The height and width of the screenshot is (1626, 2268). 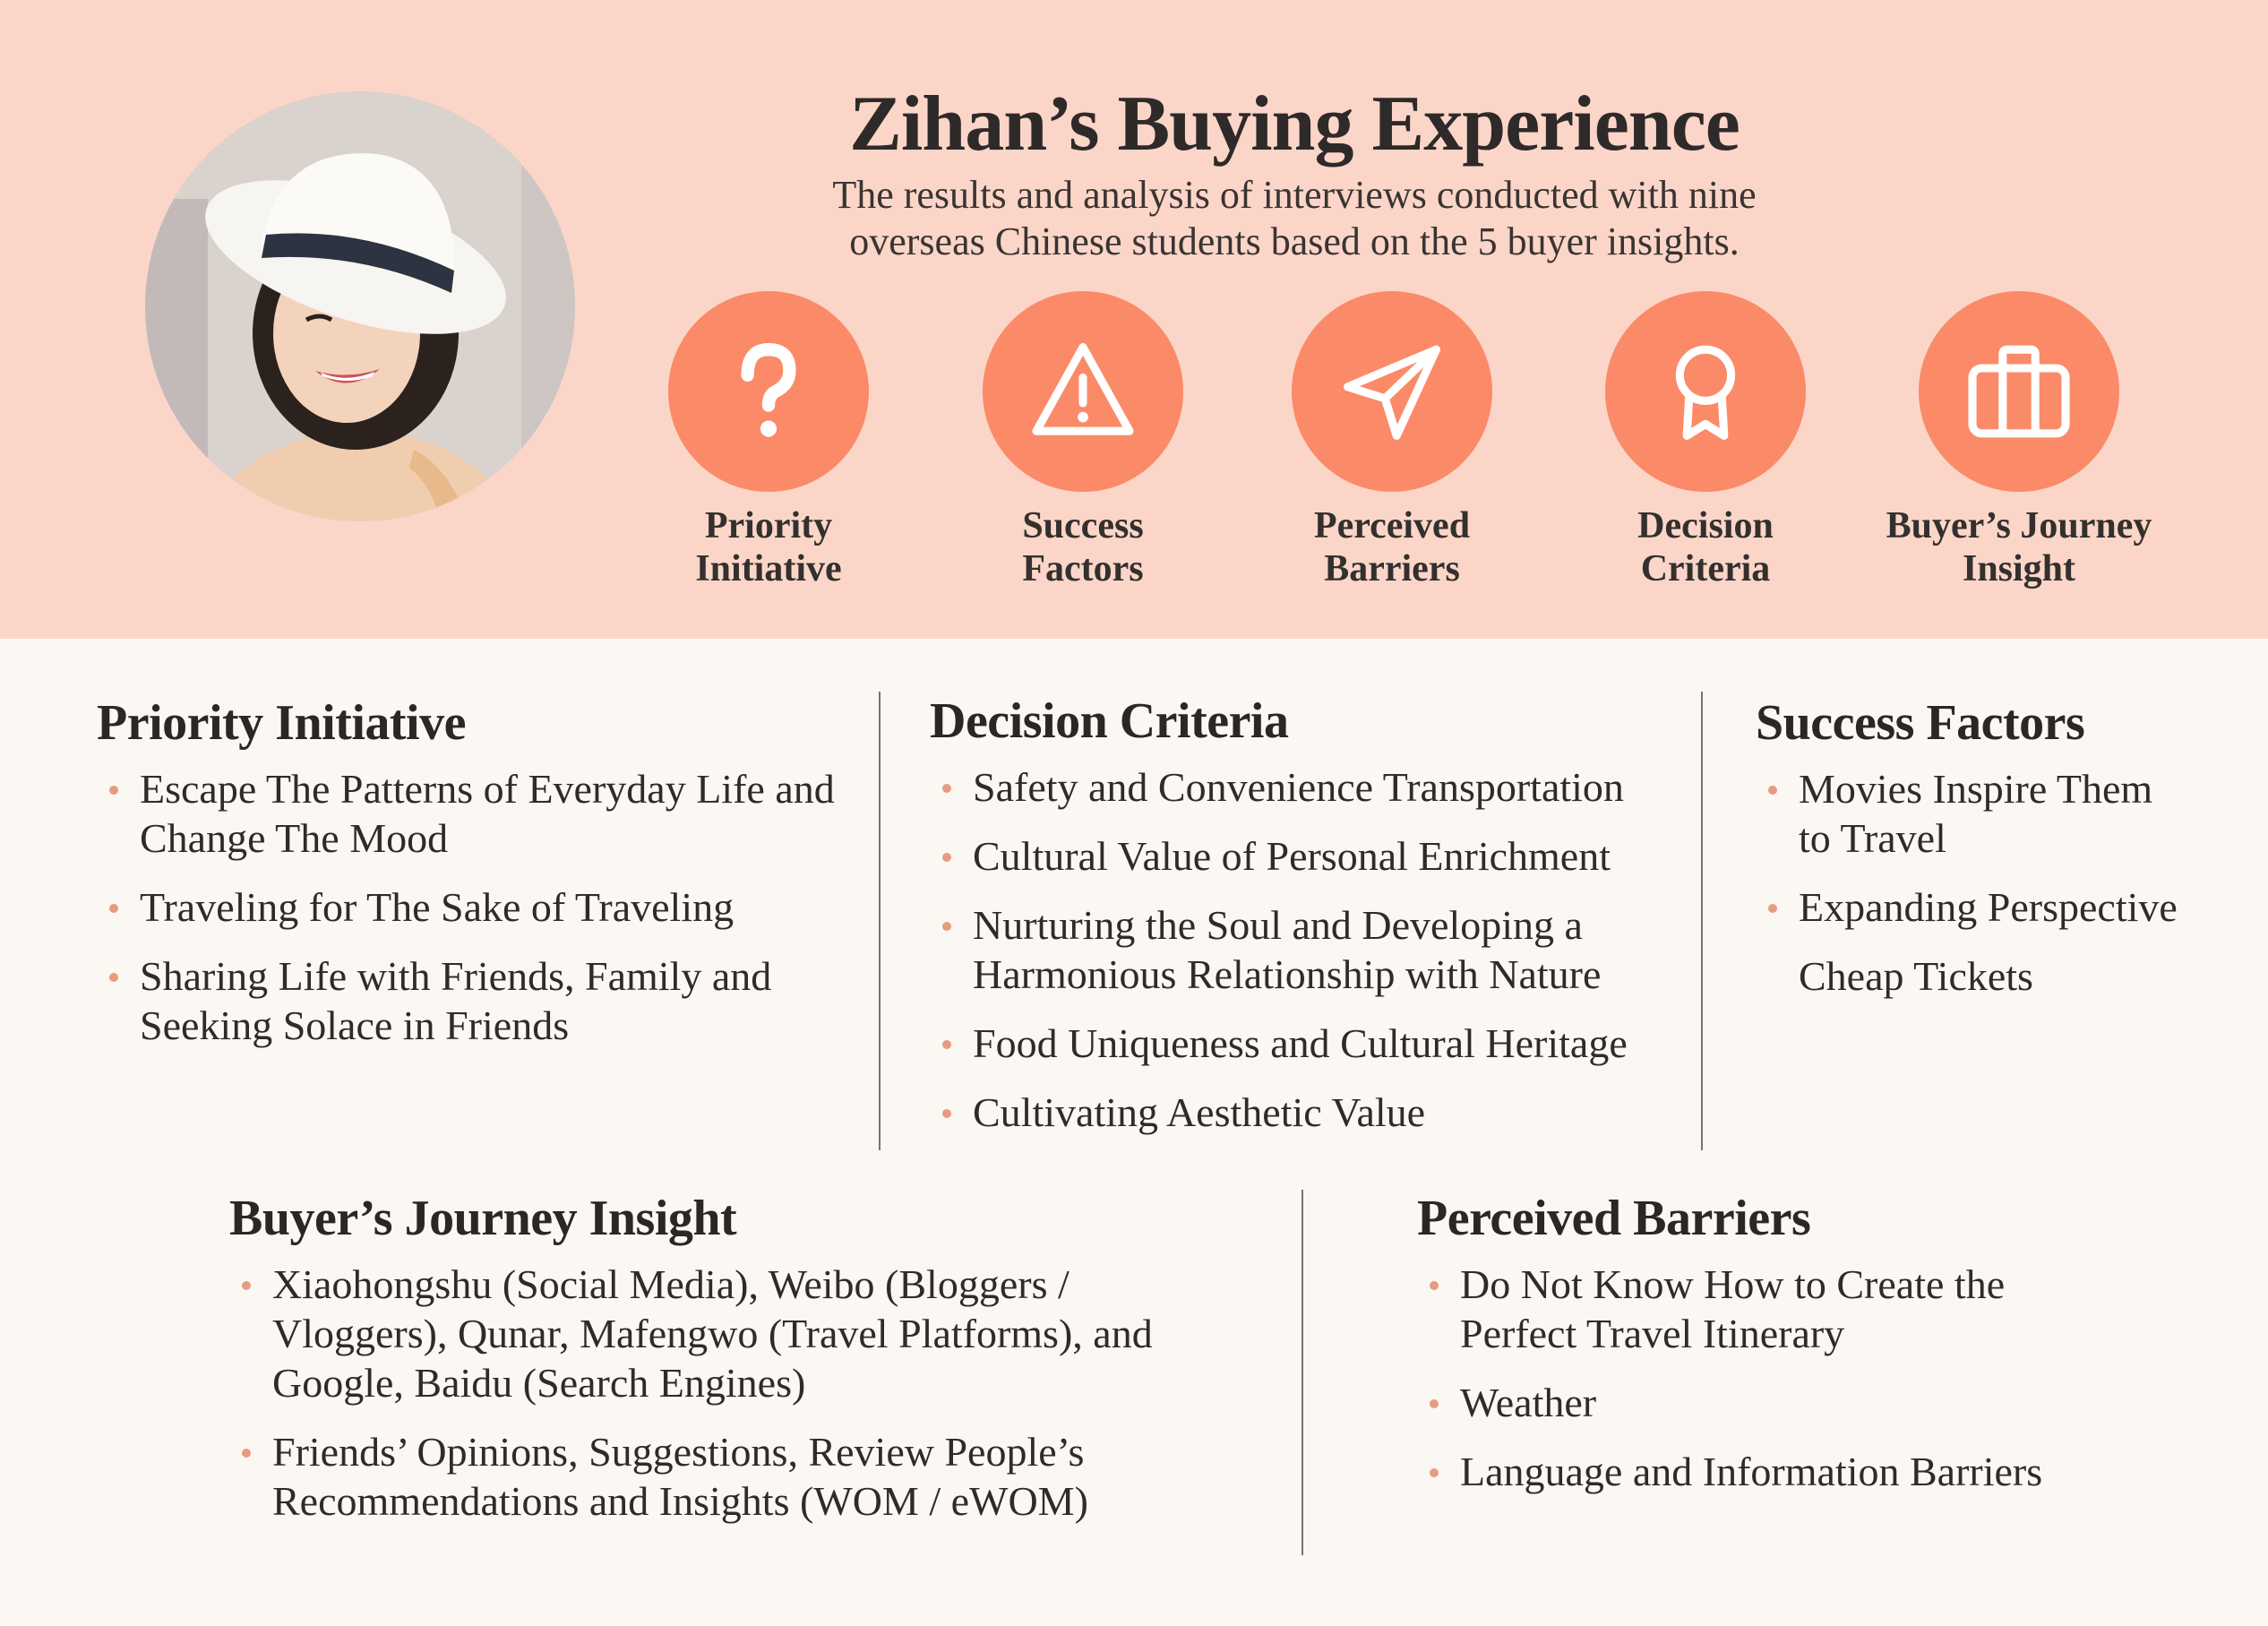 I want to click on list-item: Expanding Perspective, so click(x=2006, y=907).